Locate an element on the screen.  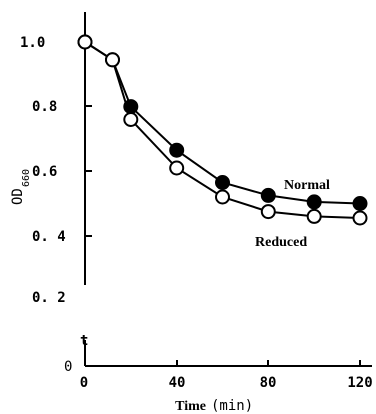
x-tick-label-120: 120 is located at coordinates (359, 383).